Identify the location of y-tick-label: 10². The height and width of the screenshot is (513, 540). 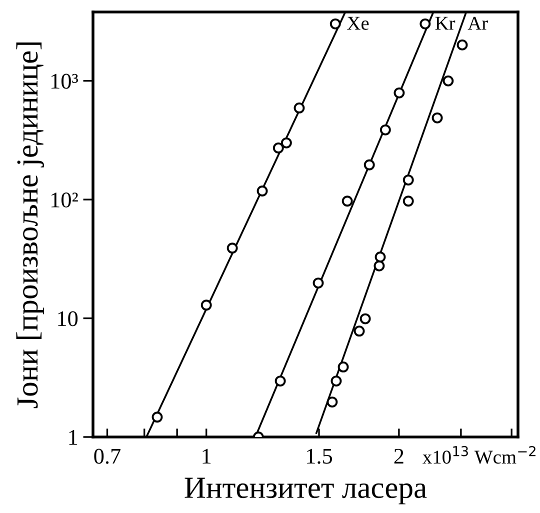
(64, 200).